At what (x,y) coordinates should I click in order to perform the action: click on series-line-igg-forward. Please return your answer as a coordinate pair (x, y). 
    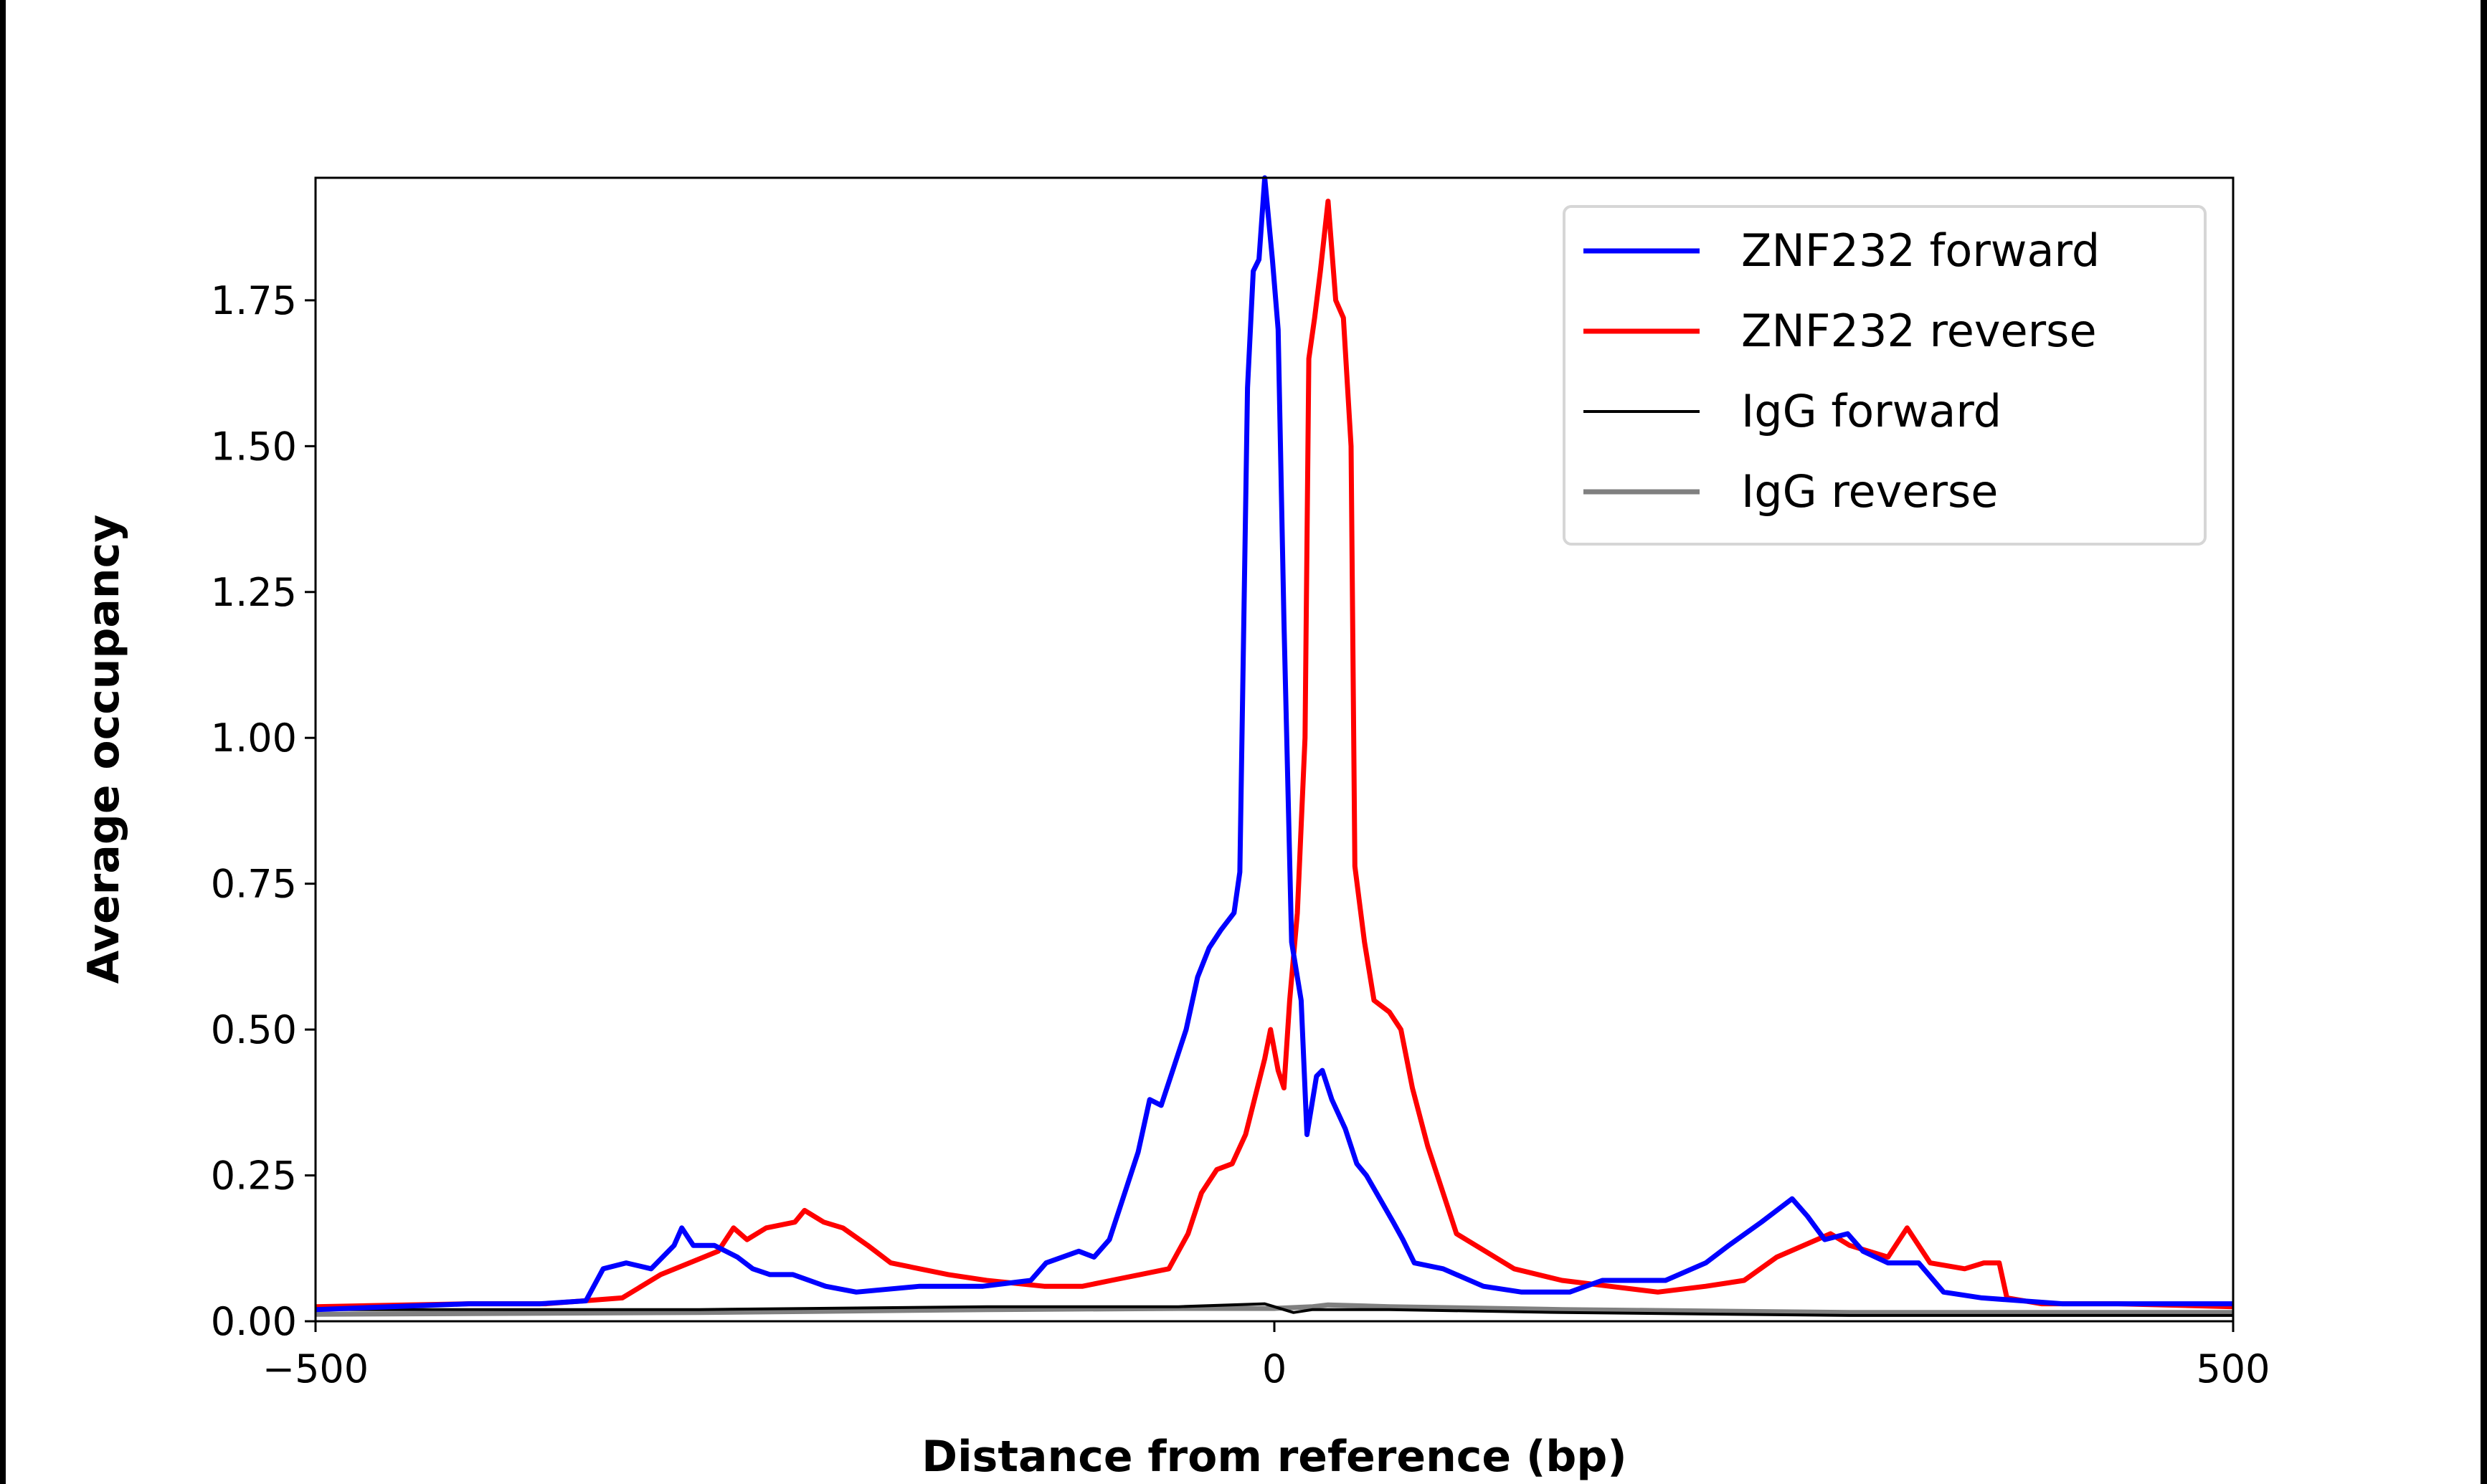
    Looking at the image, I should click on (1275, 1309).